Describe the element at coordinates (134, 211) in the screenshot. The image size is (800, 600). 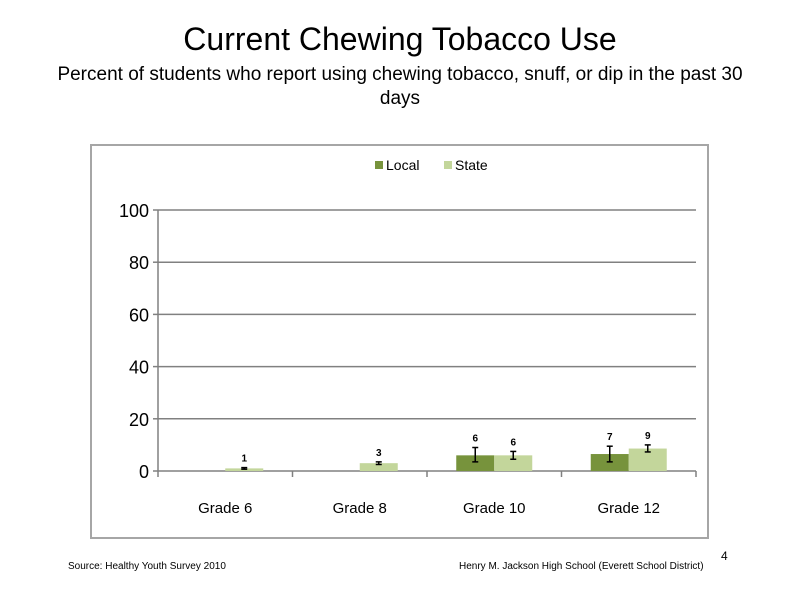
I see `y-tick-label: 100` at that location.